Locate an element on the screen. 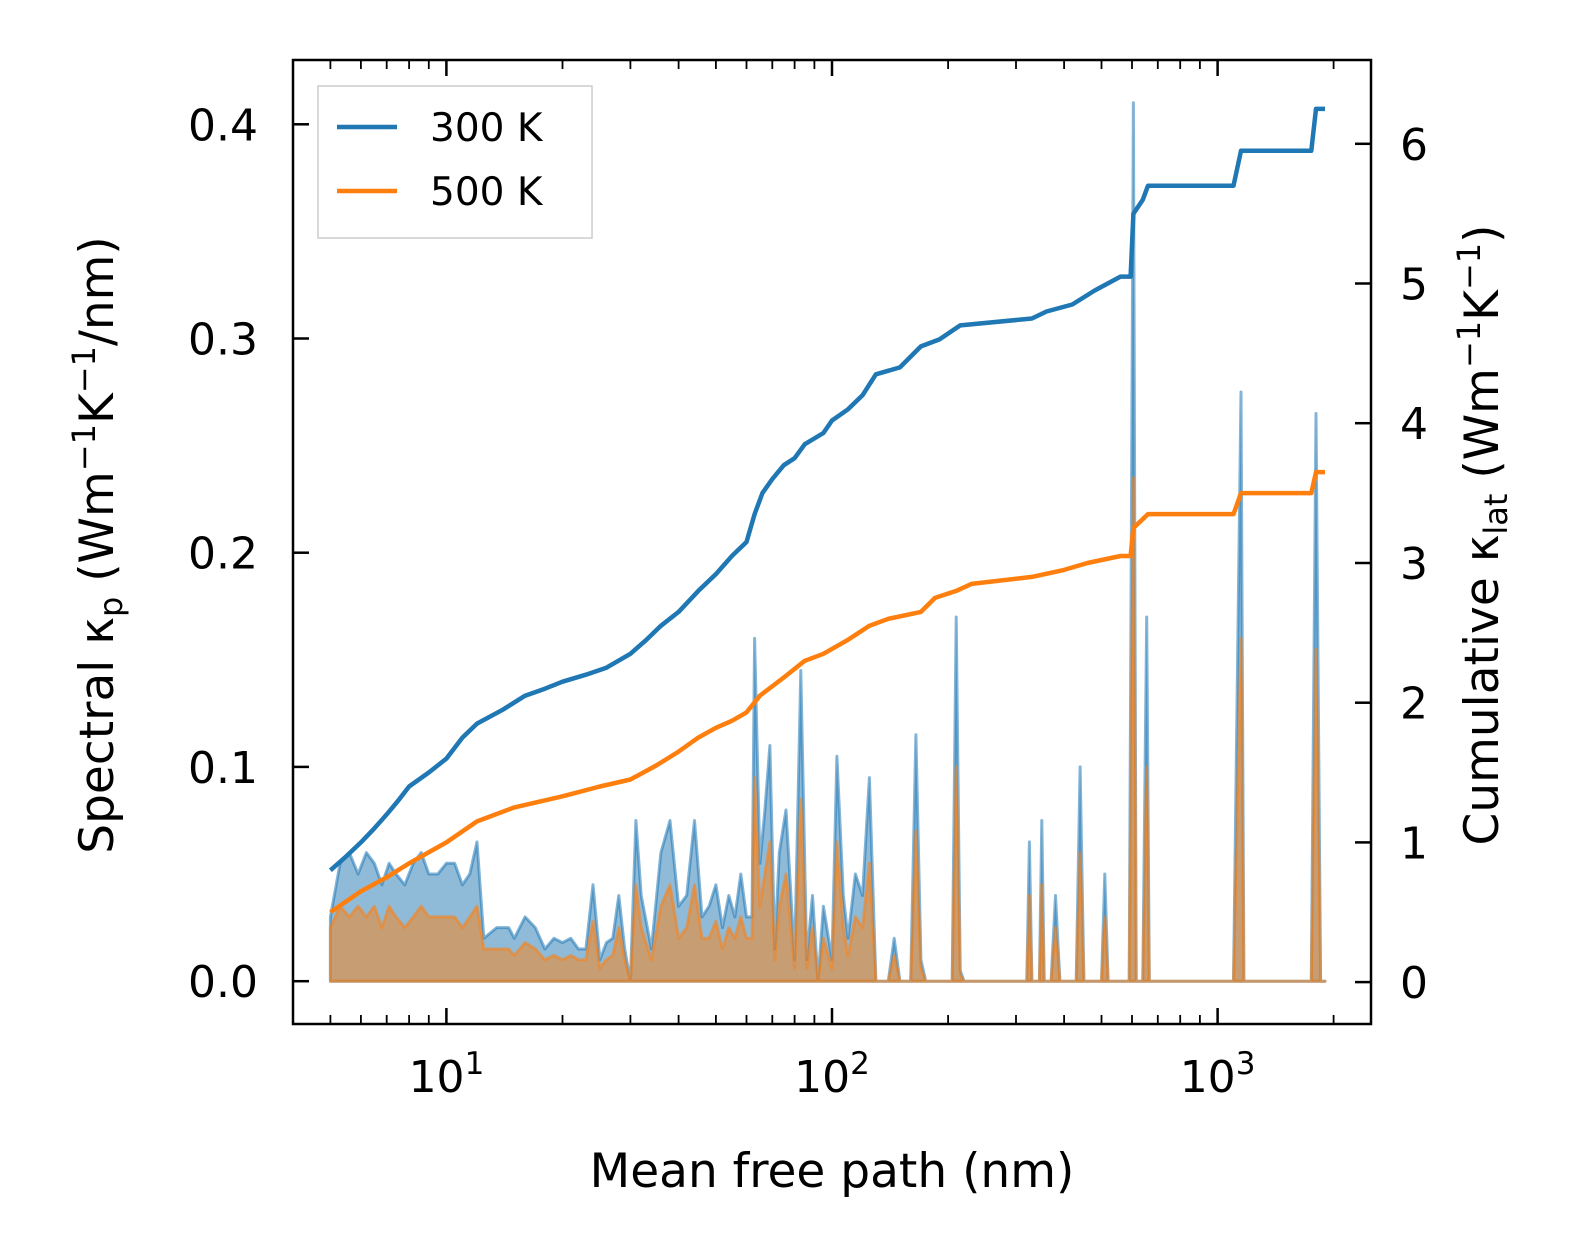 This screenshot has width=1586, height=1254. y-left-tick-label: 0.1 is located at coordinates (223, 768).